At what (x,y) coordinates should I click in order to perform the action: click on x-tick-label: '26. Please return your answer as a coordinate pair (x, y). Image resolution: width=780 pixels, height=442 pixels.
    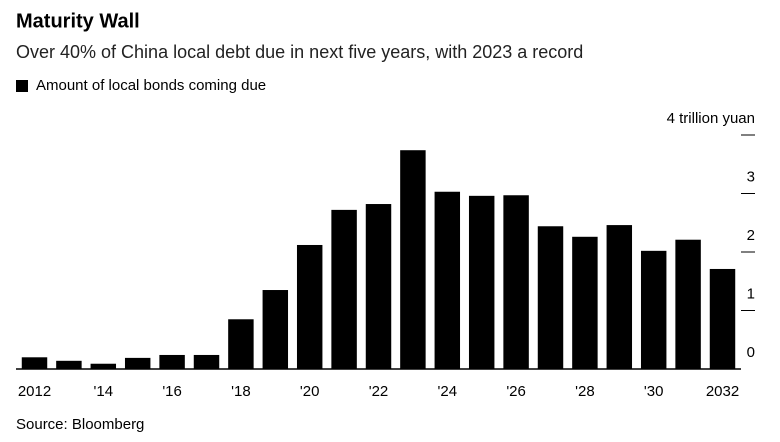
    Looking at the image, I should click on (516, 391).